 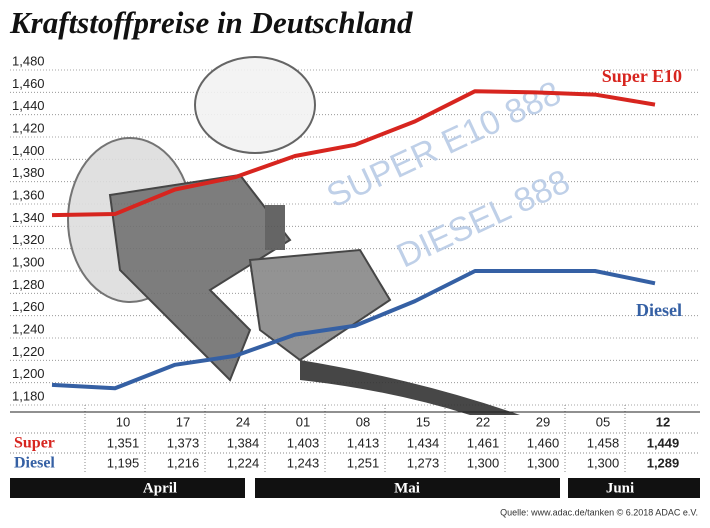 I want to click on month-label: Mai, so click(x=407, y=488).